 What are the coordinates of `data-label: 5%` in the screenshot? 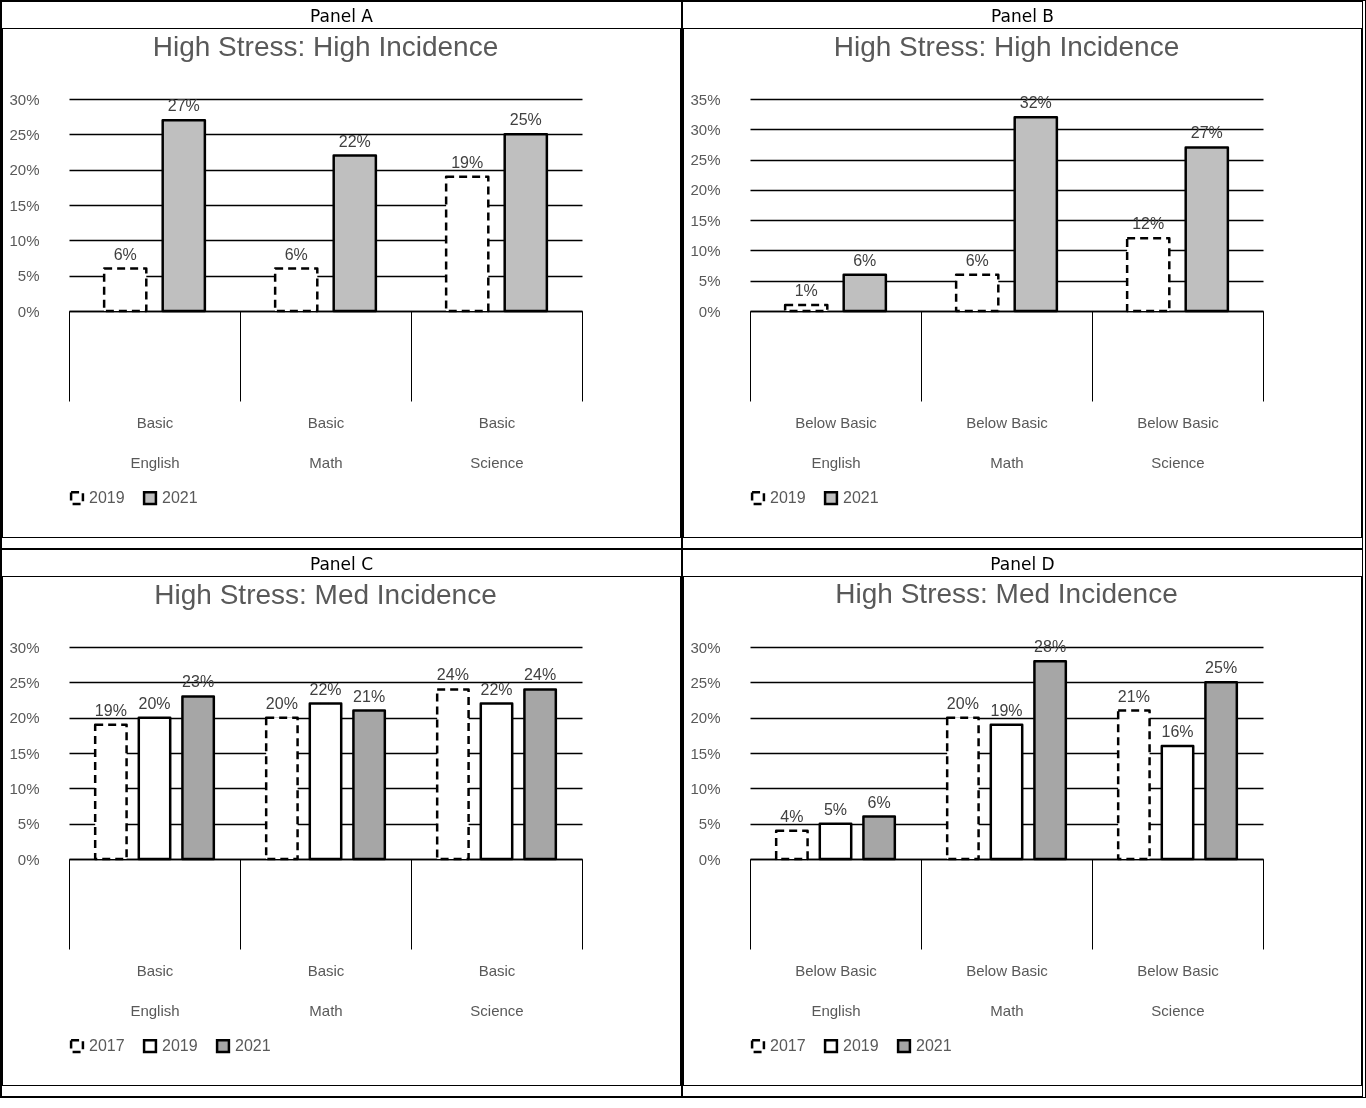 It's located at (835, 809).